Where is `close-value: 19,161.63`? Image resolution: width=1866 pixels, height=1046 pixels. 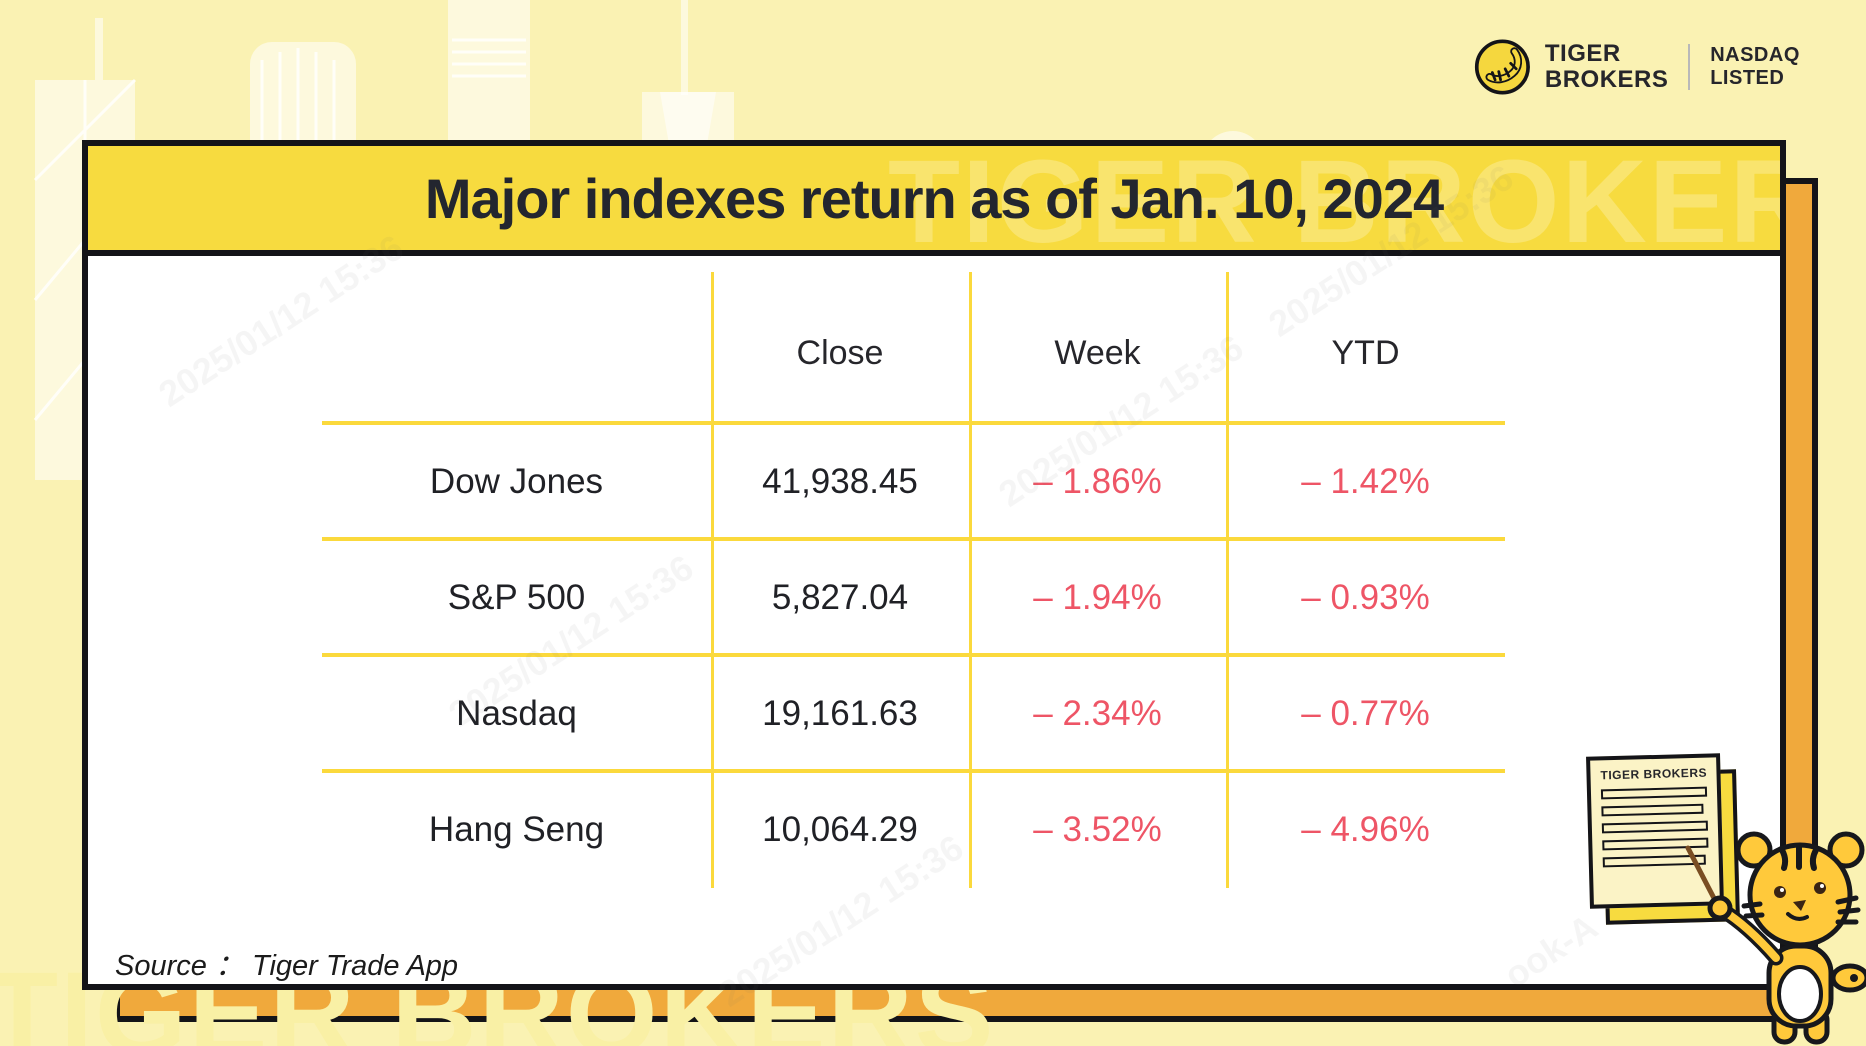 close-value: 19,161.63 is located at coordinates (840, 713).